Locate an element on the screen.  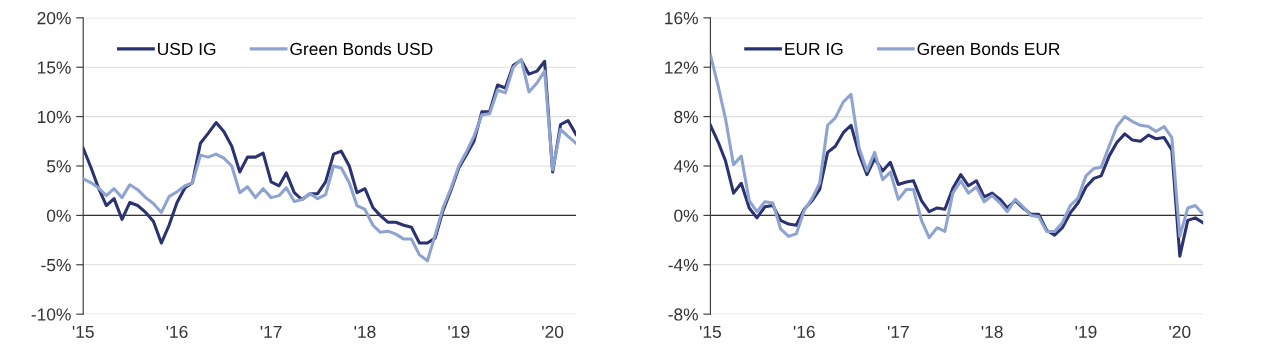
y-tick-label: -10% is located at coordinates (51, 314).